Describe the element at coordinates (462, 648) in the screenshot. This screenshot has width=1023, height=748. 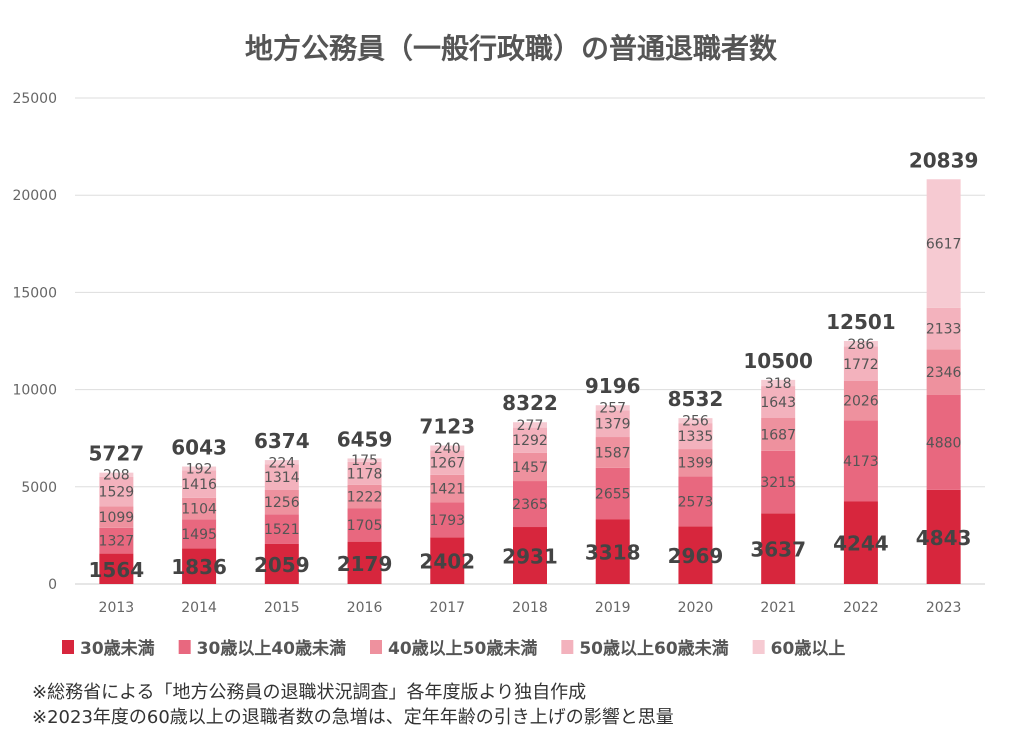
I see `legend-label: 40歳以上50歳未満` at that location.